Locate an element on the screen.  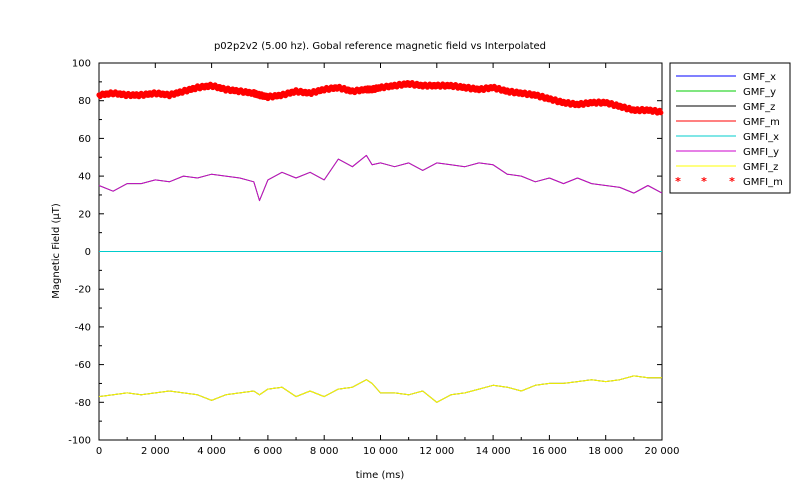
y-tick-label: -80 is located at coordinates (83, 403).